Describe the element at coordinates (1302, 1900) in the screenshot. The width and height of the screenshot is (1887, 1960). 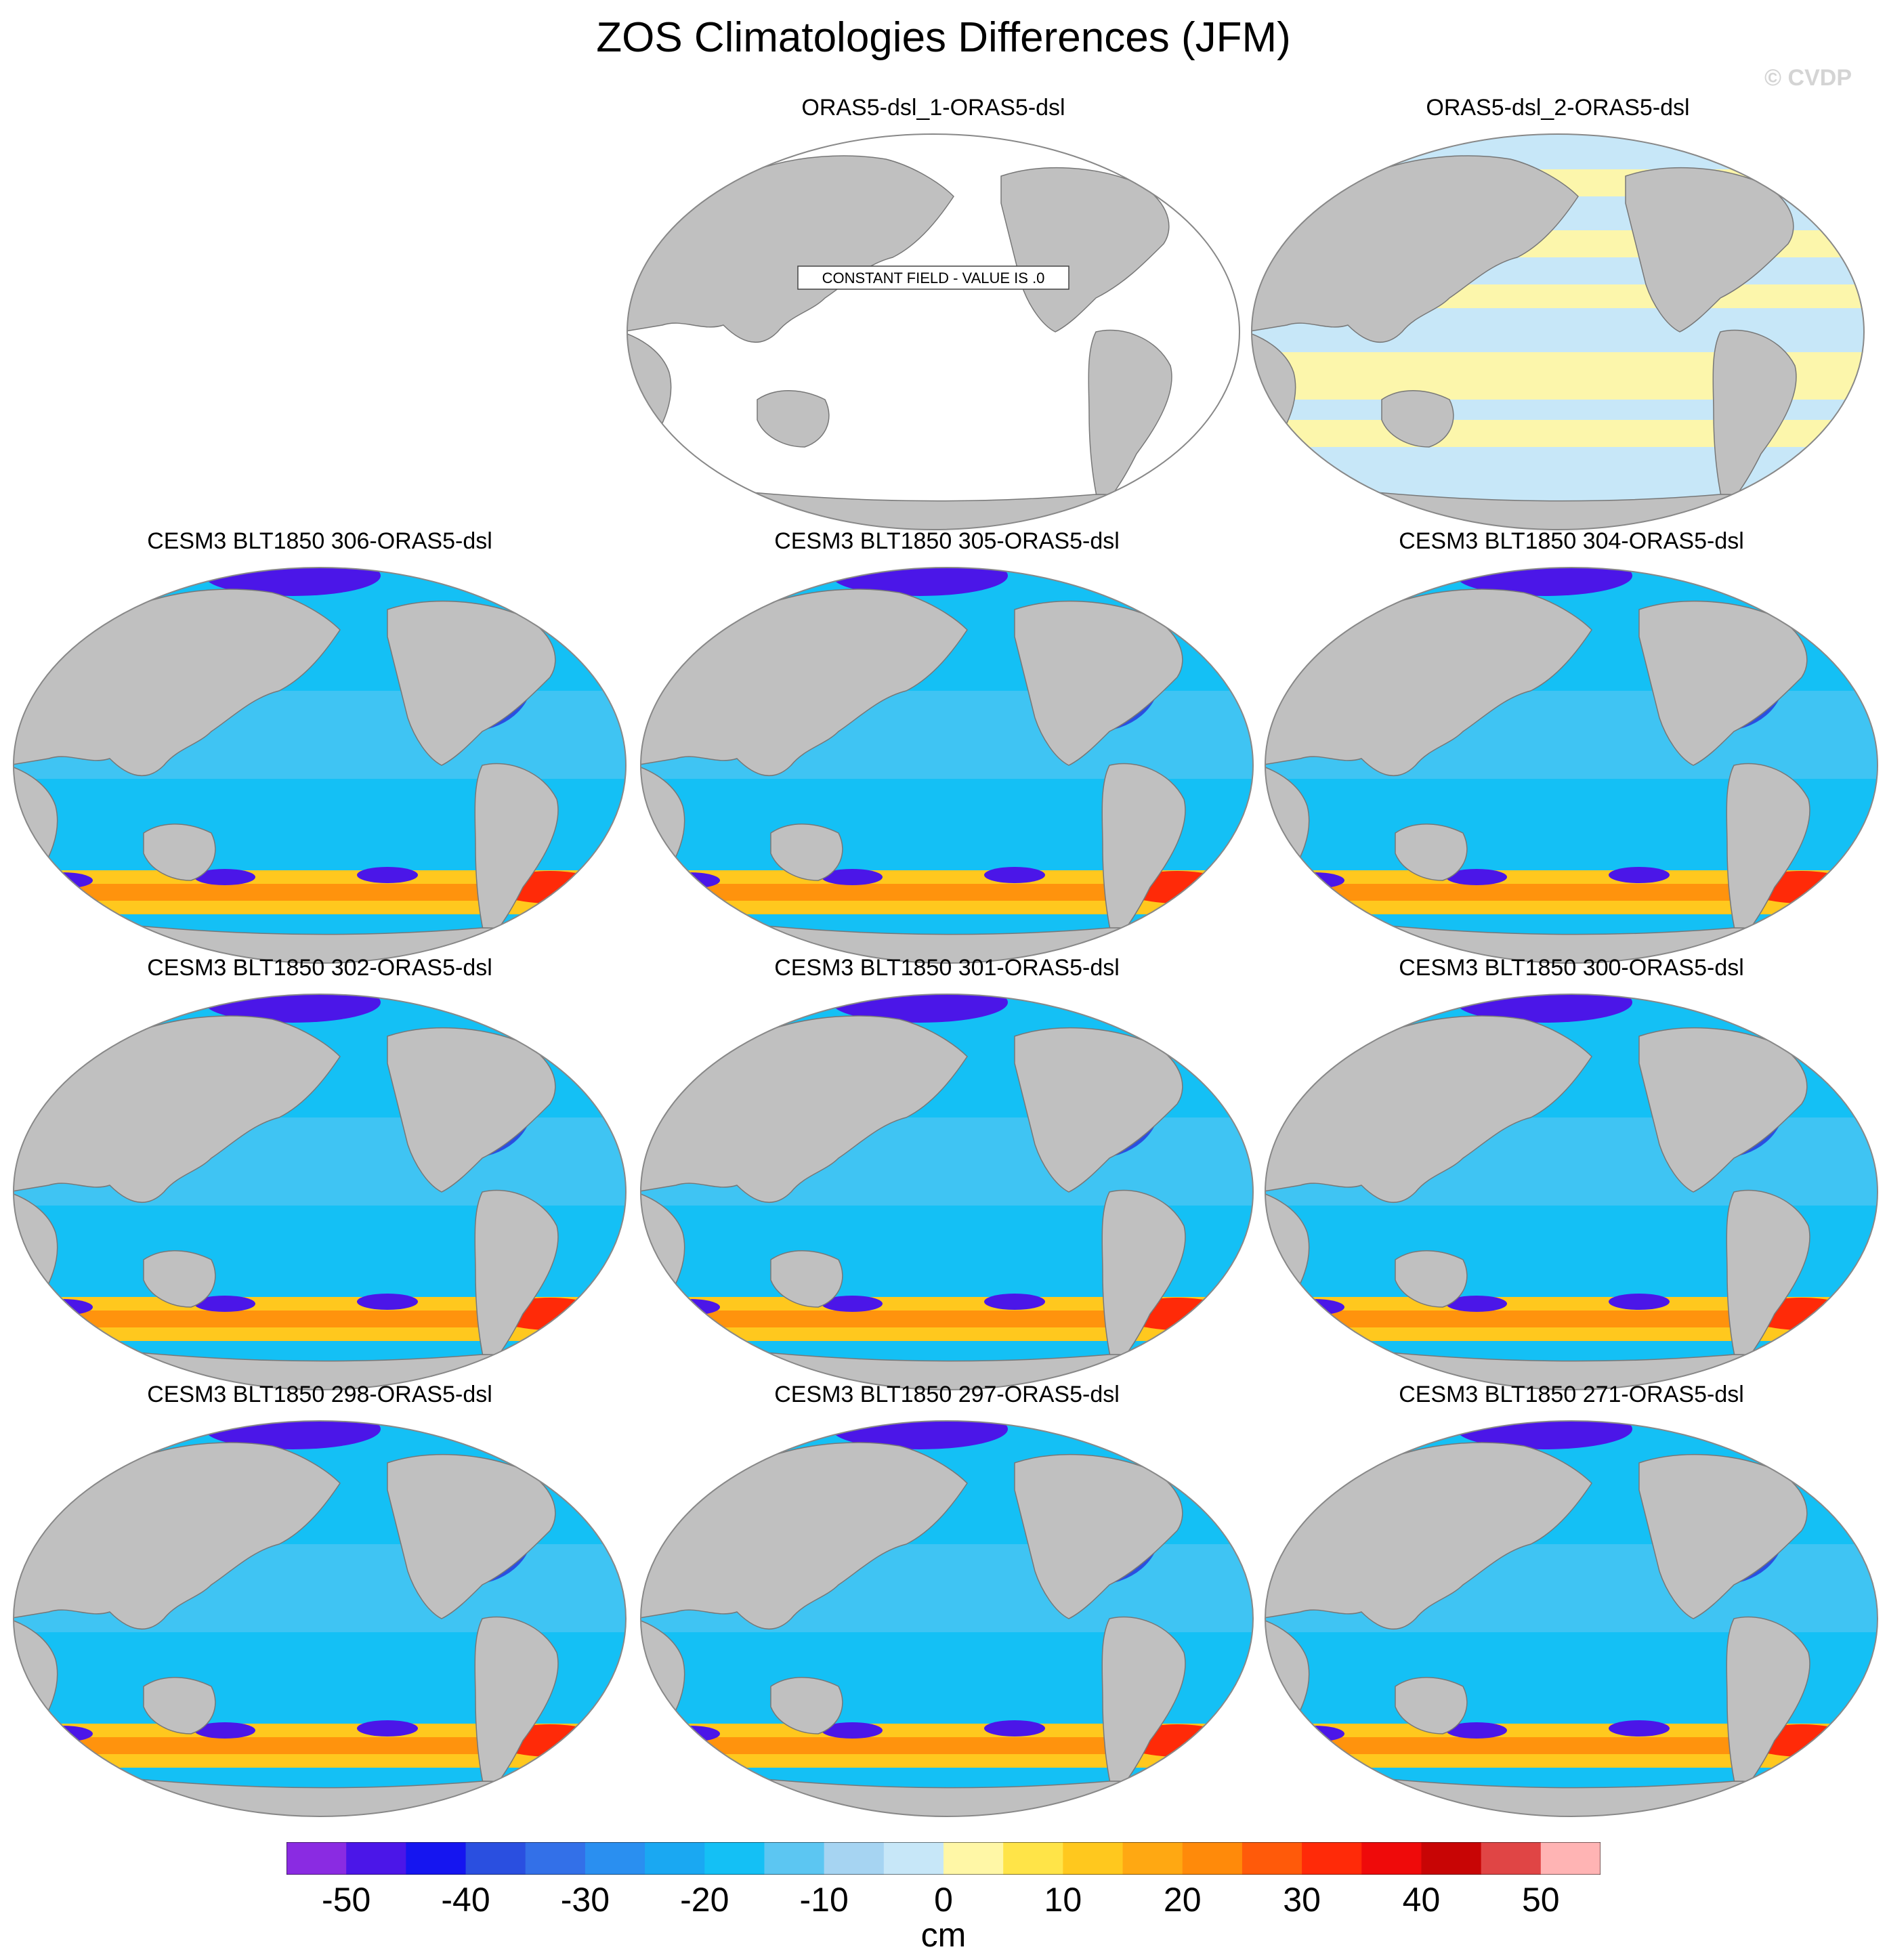
I see `colorbar-tick-label: 30` at that location.